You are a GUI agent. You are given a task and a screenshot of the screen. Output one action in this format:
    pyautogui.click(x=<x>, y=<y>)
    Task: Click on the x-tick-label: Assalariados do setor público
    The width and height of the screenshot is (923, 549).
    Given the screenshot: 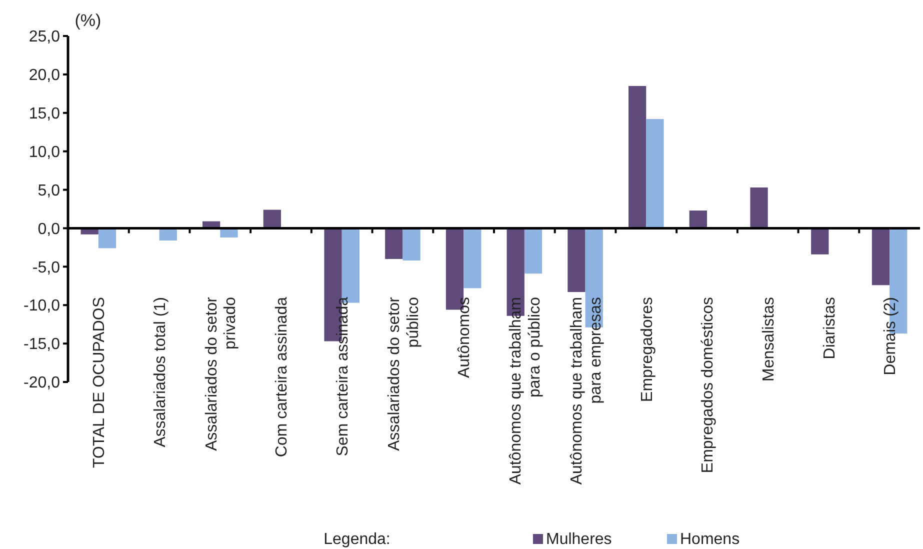 What is the action you would take?
    pyautogui.click(x=404, y=373)
    